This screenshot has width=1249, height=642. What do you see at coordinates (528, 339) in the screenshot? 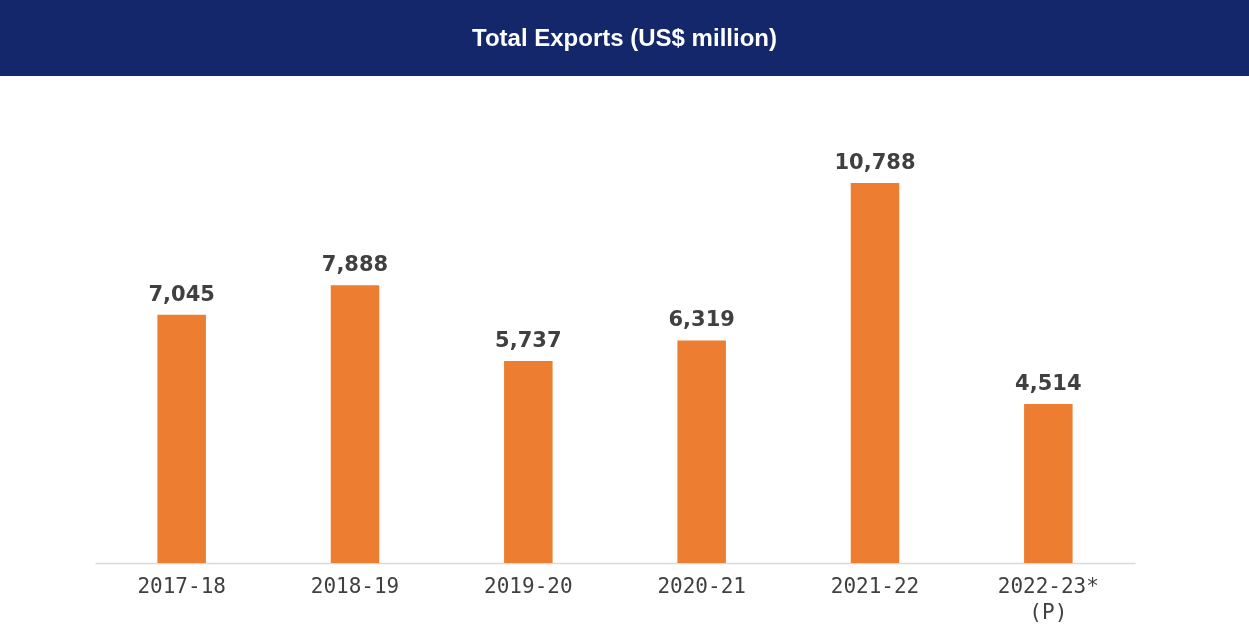
I see `data-label: 5,737` at bounding box center [528, 339].